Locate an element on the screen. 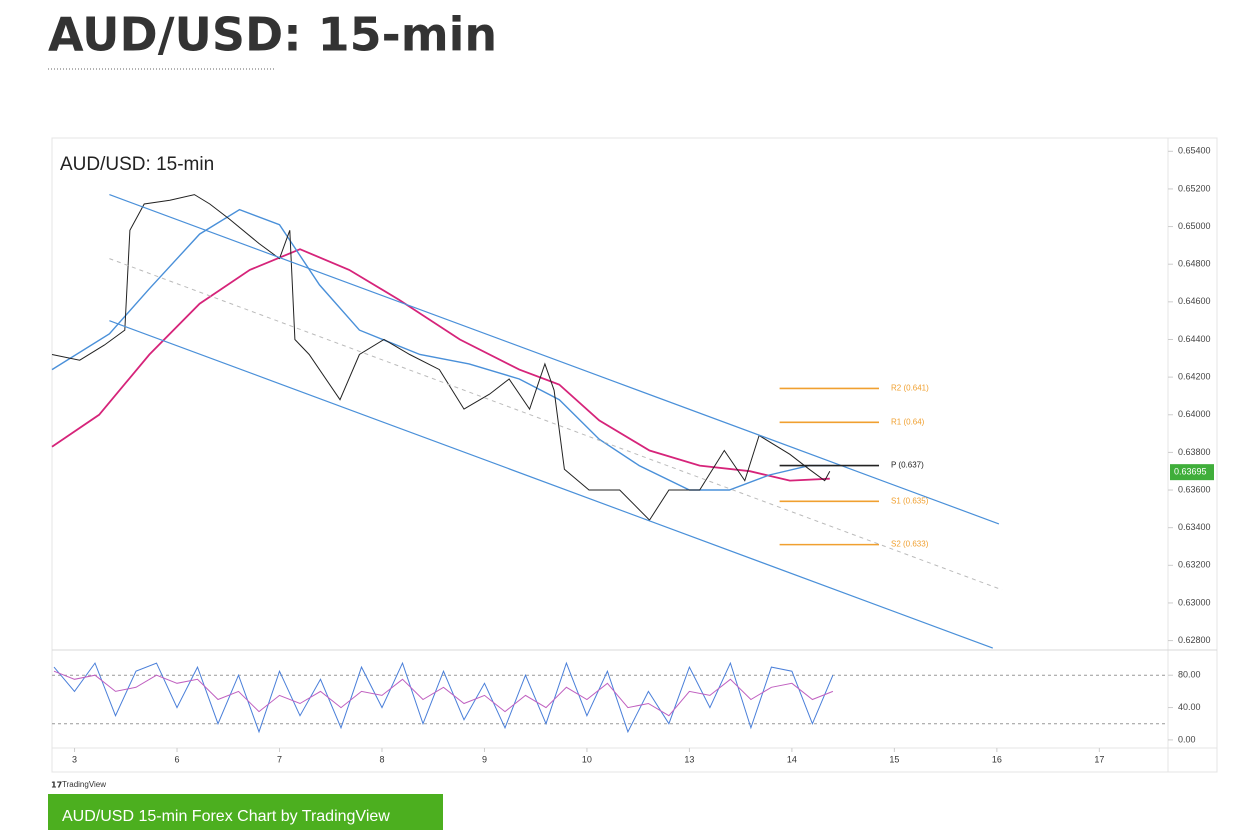  y-tick-label: 0.62800 is located at coordinates (1194, 640).